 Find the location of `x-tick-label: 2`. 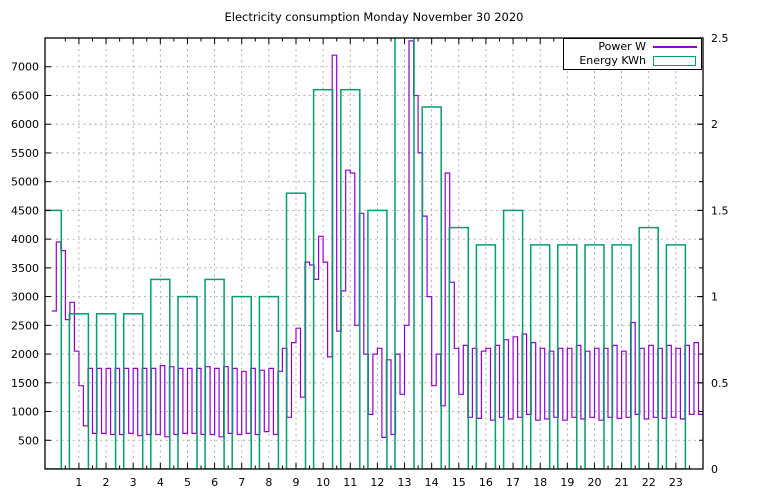

x-tick-label: 2 is located at coordinates (106, 482).